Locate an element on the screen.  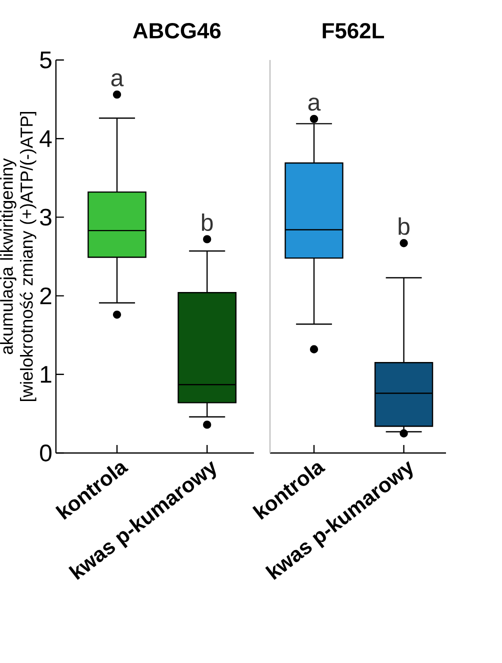
y-tick-label: 3 is located at coordinates (46, 217).